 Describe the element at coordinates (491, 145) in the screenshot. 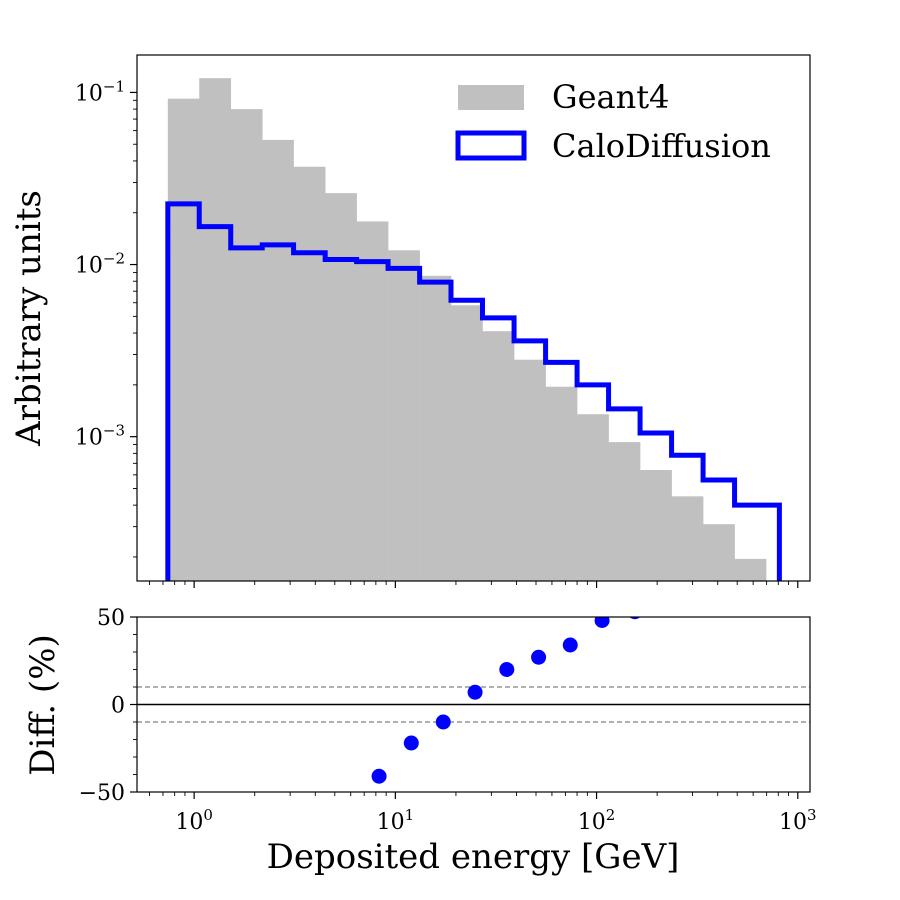

I see `legend-swatch-calodiffusion` at that location.